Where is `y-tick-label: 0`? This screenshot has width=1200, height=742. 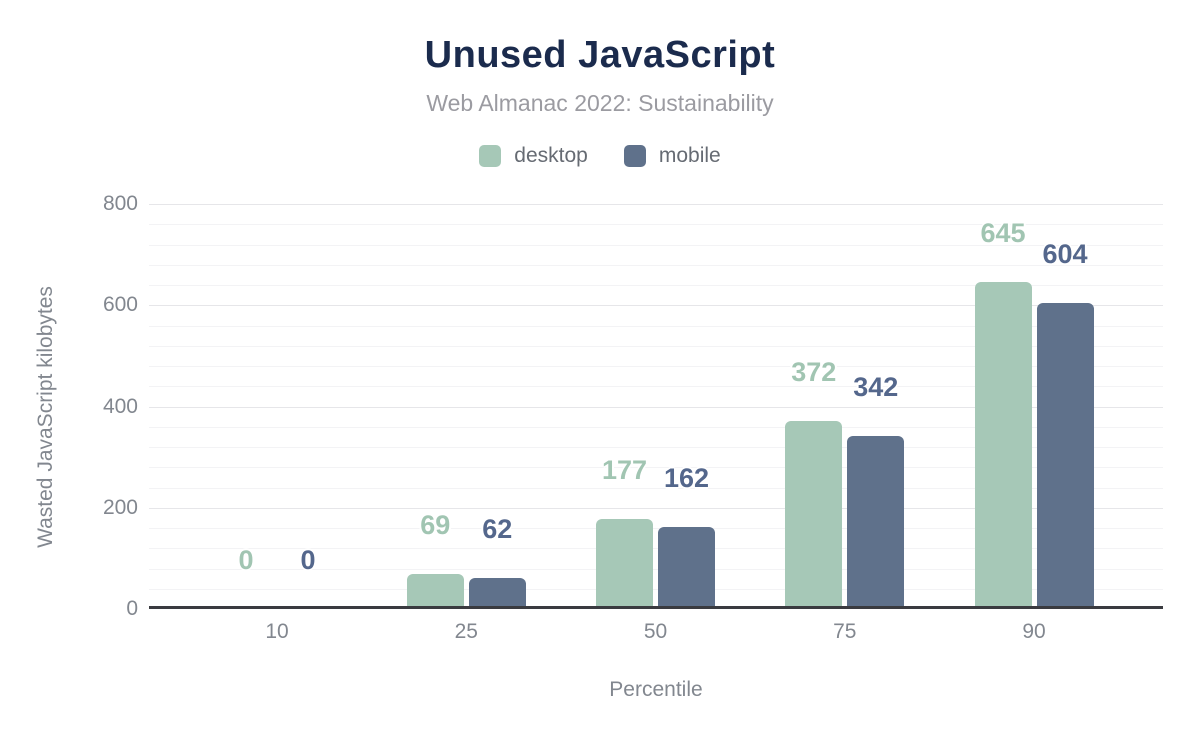 y-tick-label: 0 is located at coordinates (132, 608).